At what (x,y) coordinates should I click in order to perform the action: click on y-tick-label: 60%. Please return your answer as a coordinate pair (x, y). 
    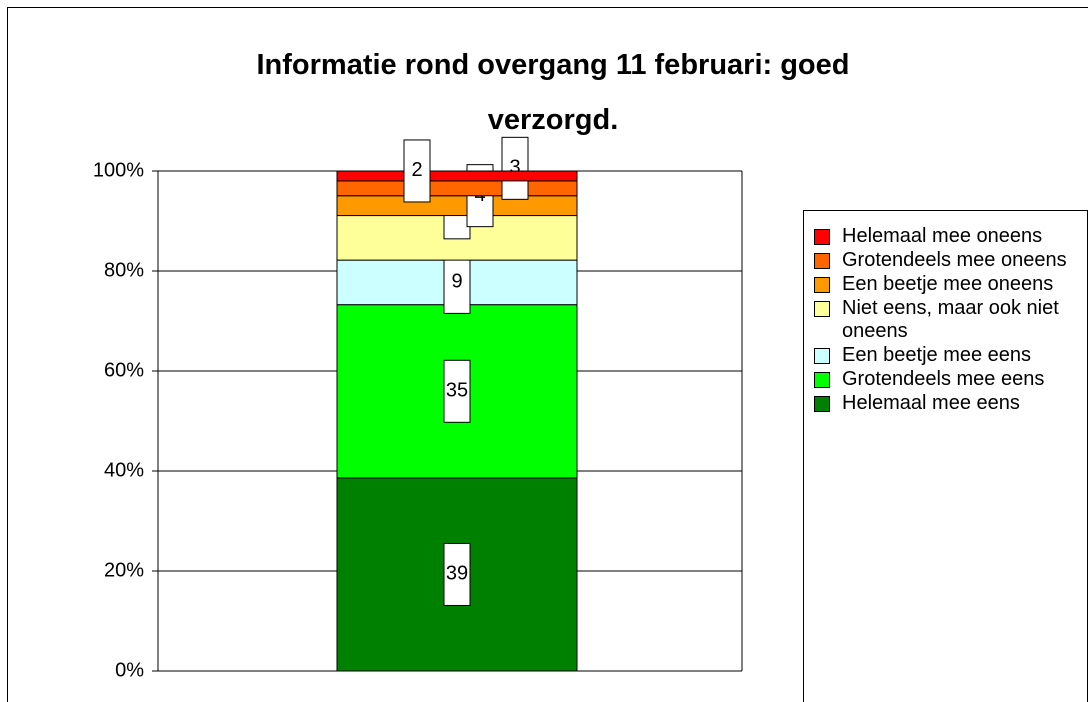
    Looking at the image, I should click on (124, 370).